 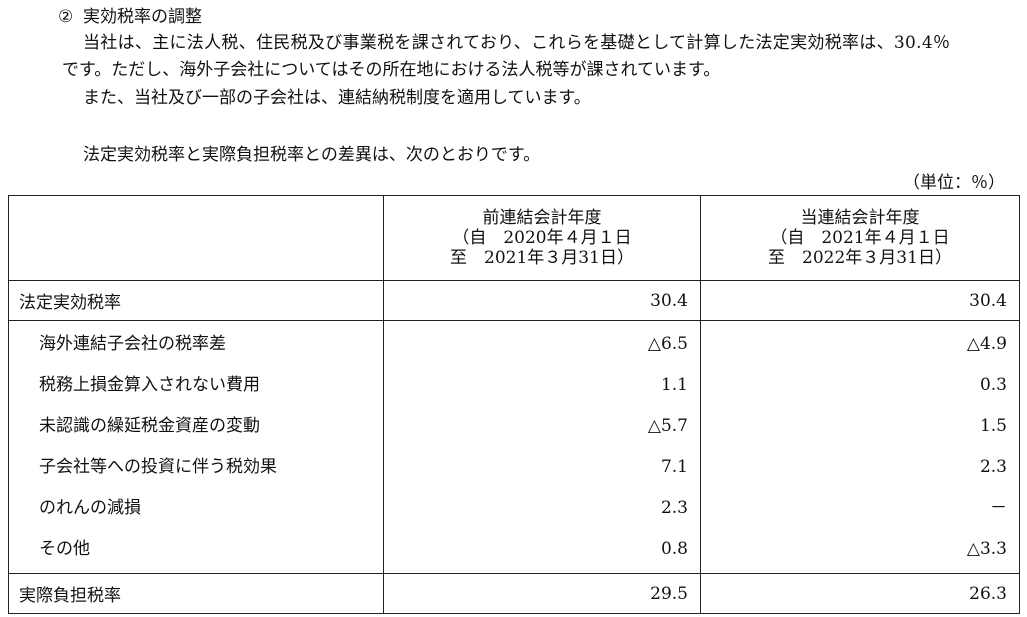 I want to click on prev-year-title: 前連結会計年度, so click(x=542, y=218).